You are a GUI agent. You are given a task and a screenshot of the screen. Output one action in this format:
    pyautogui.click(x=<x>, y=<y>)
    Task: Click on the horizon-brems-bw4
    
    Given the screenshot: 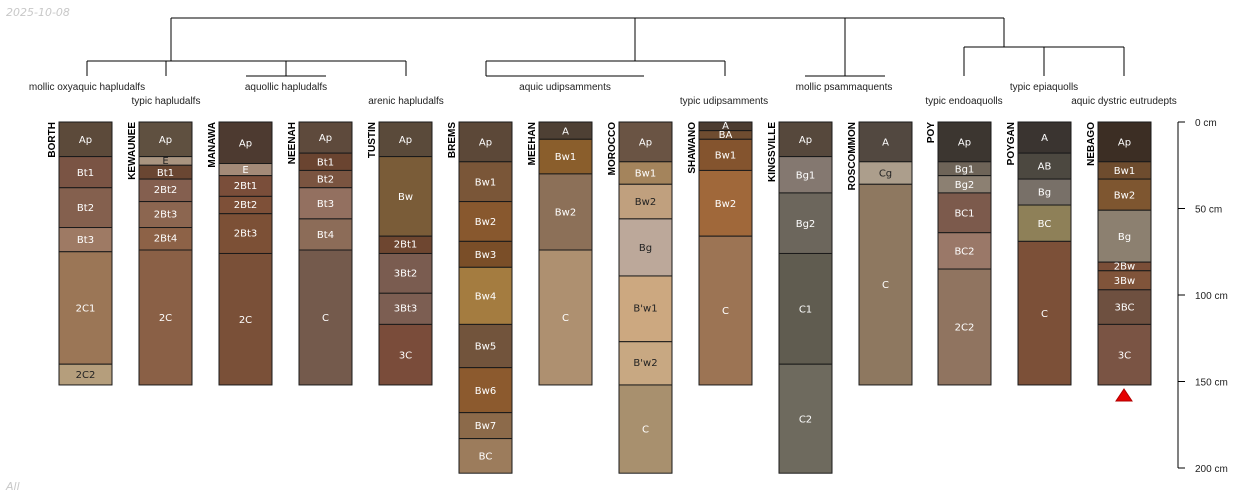 What is the action you would take?
    pyautogui.click(x=485, y=295)
    